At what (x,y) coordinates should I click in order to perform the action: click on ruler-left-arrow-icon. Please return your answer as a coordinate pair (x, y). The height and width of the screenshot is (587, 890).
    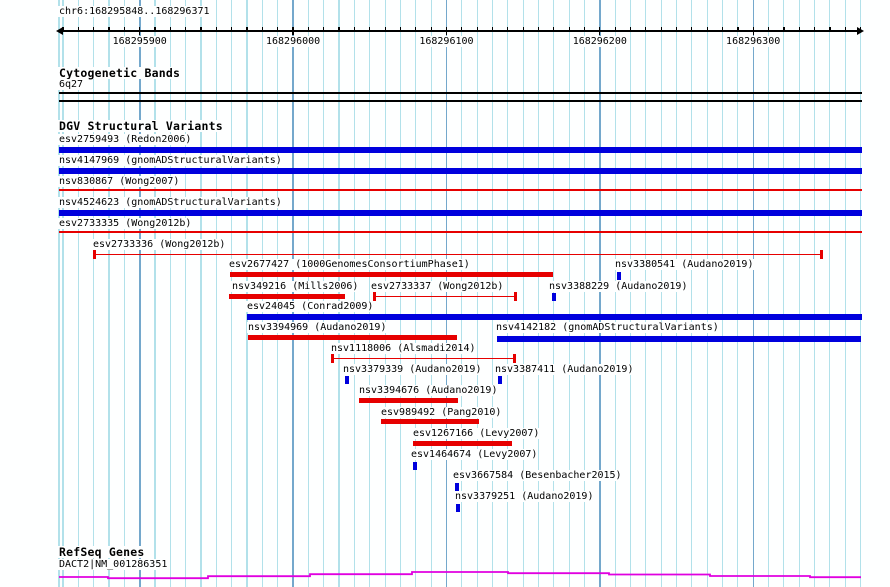
    Looking at the image, I should click on (59, 30).